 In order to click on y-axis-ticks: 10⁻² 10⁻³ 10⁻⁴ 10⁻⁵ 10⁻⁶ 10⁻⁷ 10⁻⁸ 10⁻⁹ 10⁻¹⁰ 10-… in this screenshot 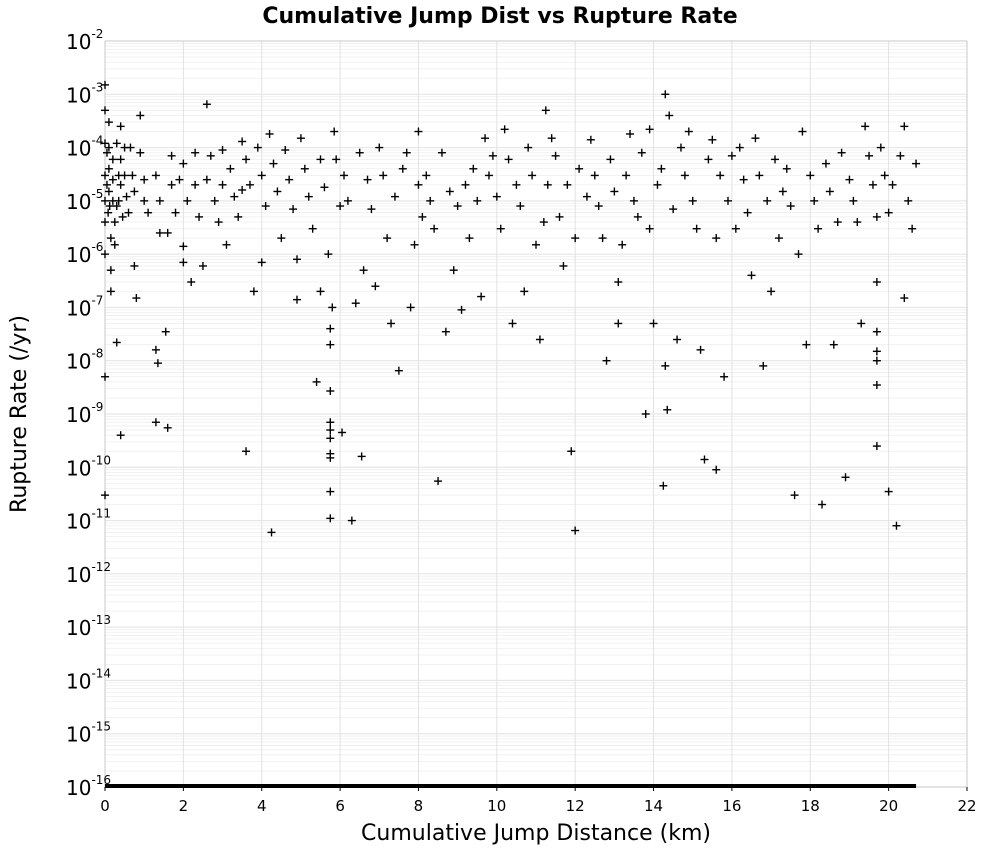, I will do `click(88, 413)`.